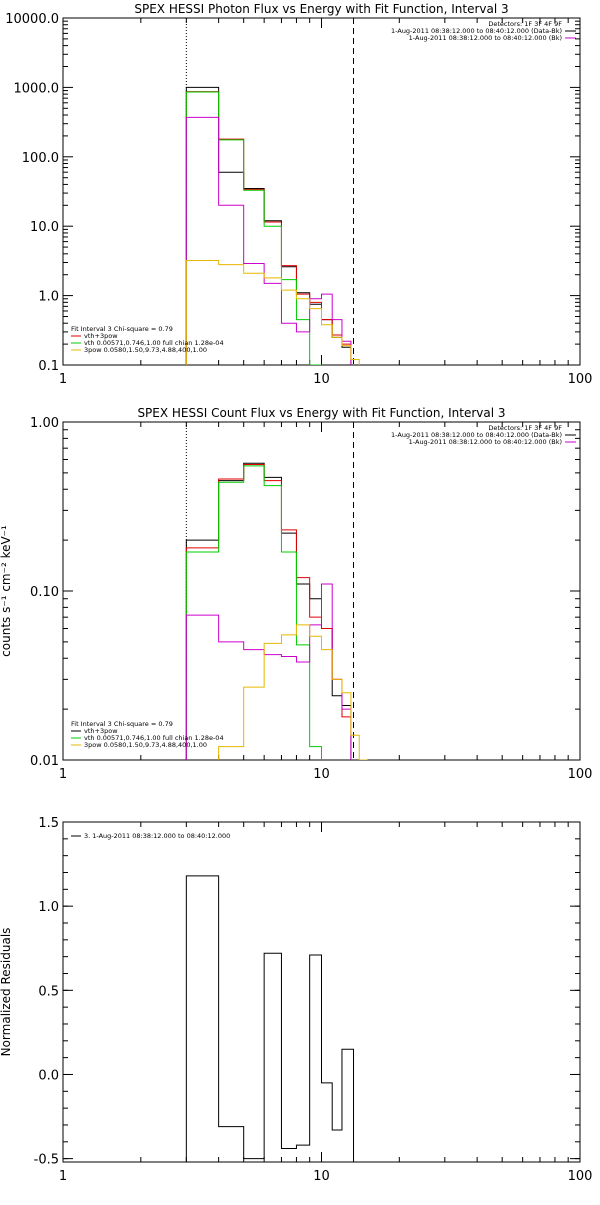 The height and width of the screenshot is (1205, 600). I want to click on y-tick-label: 100.0, so click(40, 158).